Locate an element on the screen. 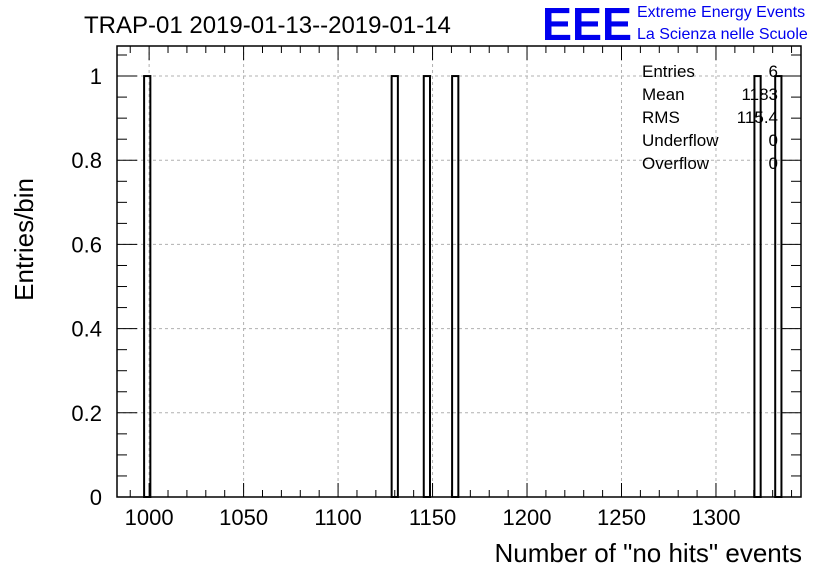  stats-label-1: Mean is located at coordinates (663, 94).